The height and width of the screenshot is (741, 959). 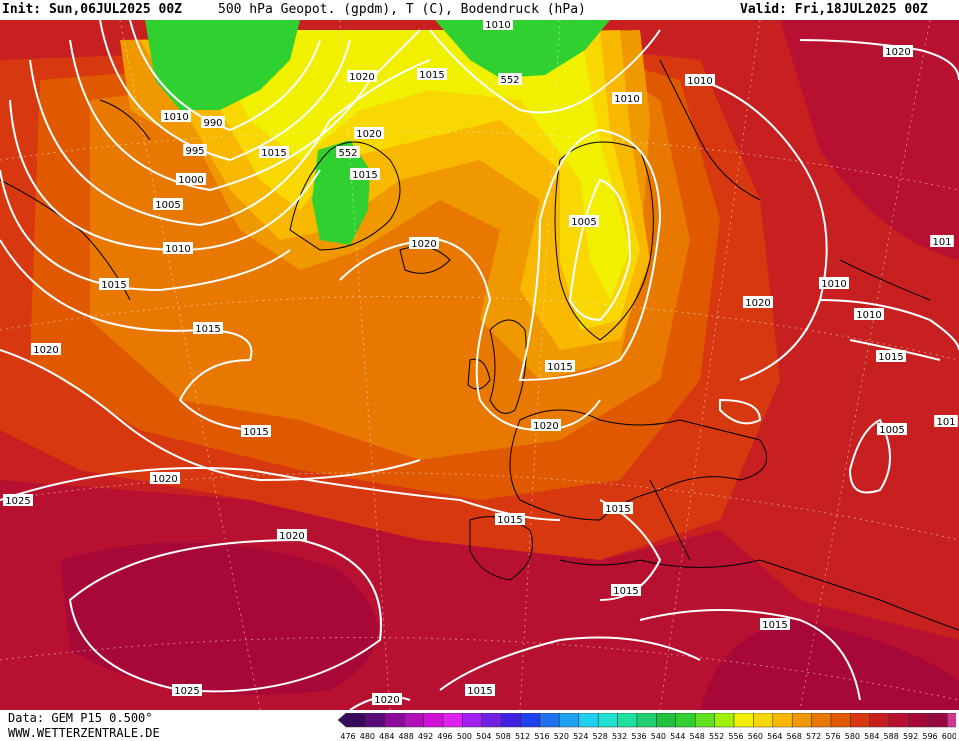 I want to click on isobar-label: 1005, so click(x=583, y=222).